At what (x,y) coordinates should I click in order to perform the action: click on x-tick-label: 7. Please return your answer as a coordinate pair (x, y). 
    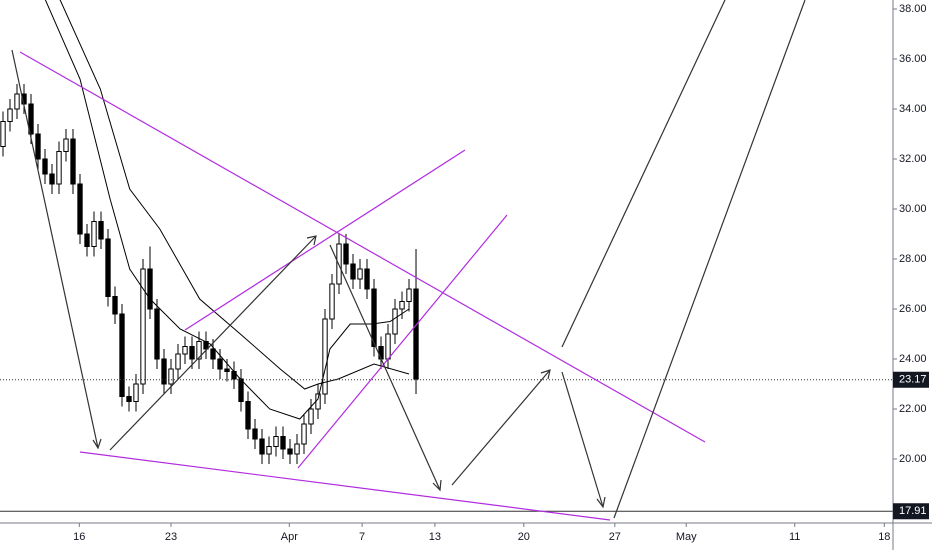
    Looking at the image, I should click on (362, 537).